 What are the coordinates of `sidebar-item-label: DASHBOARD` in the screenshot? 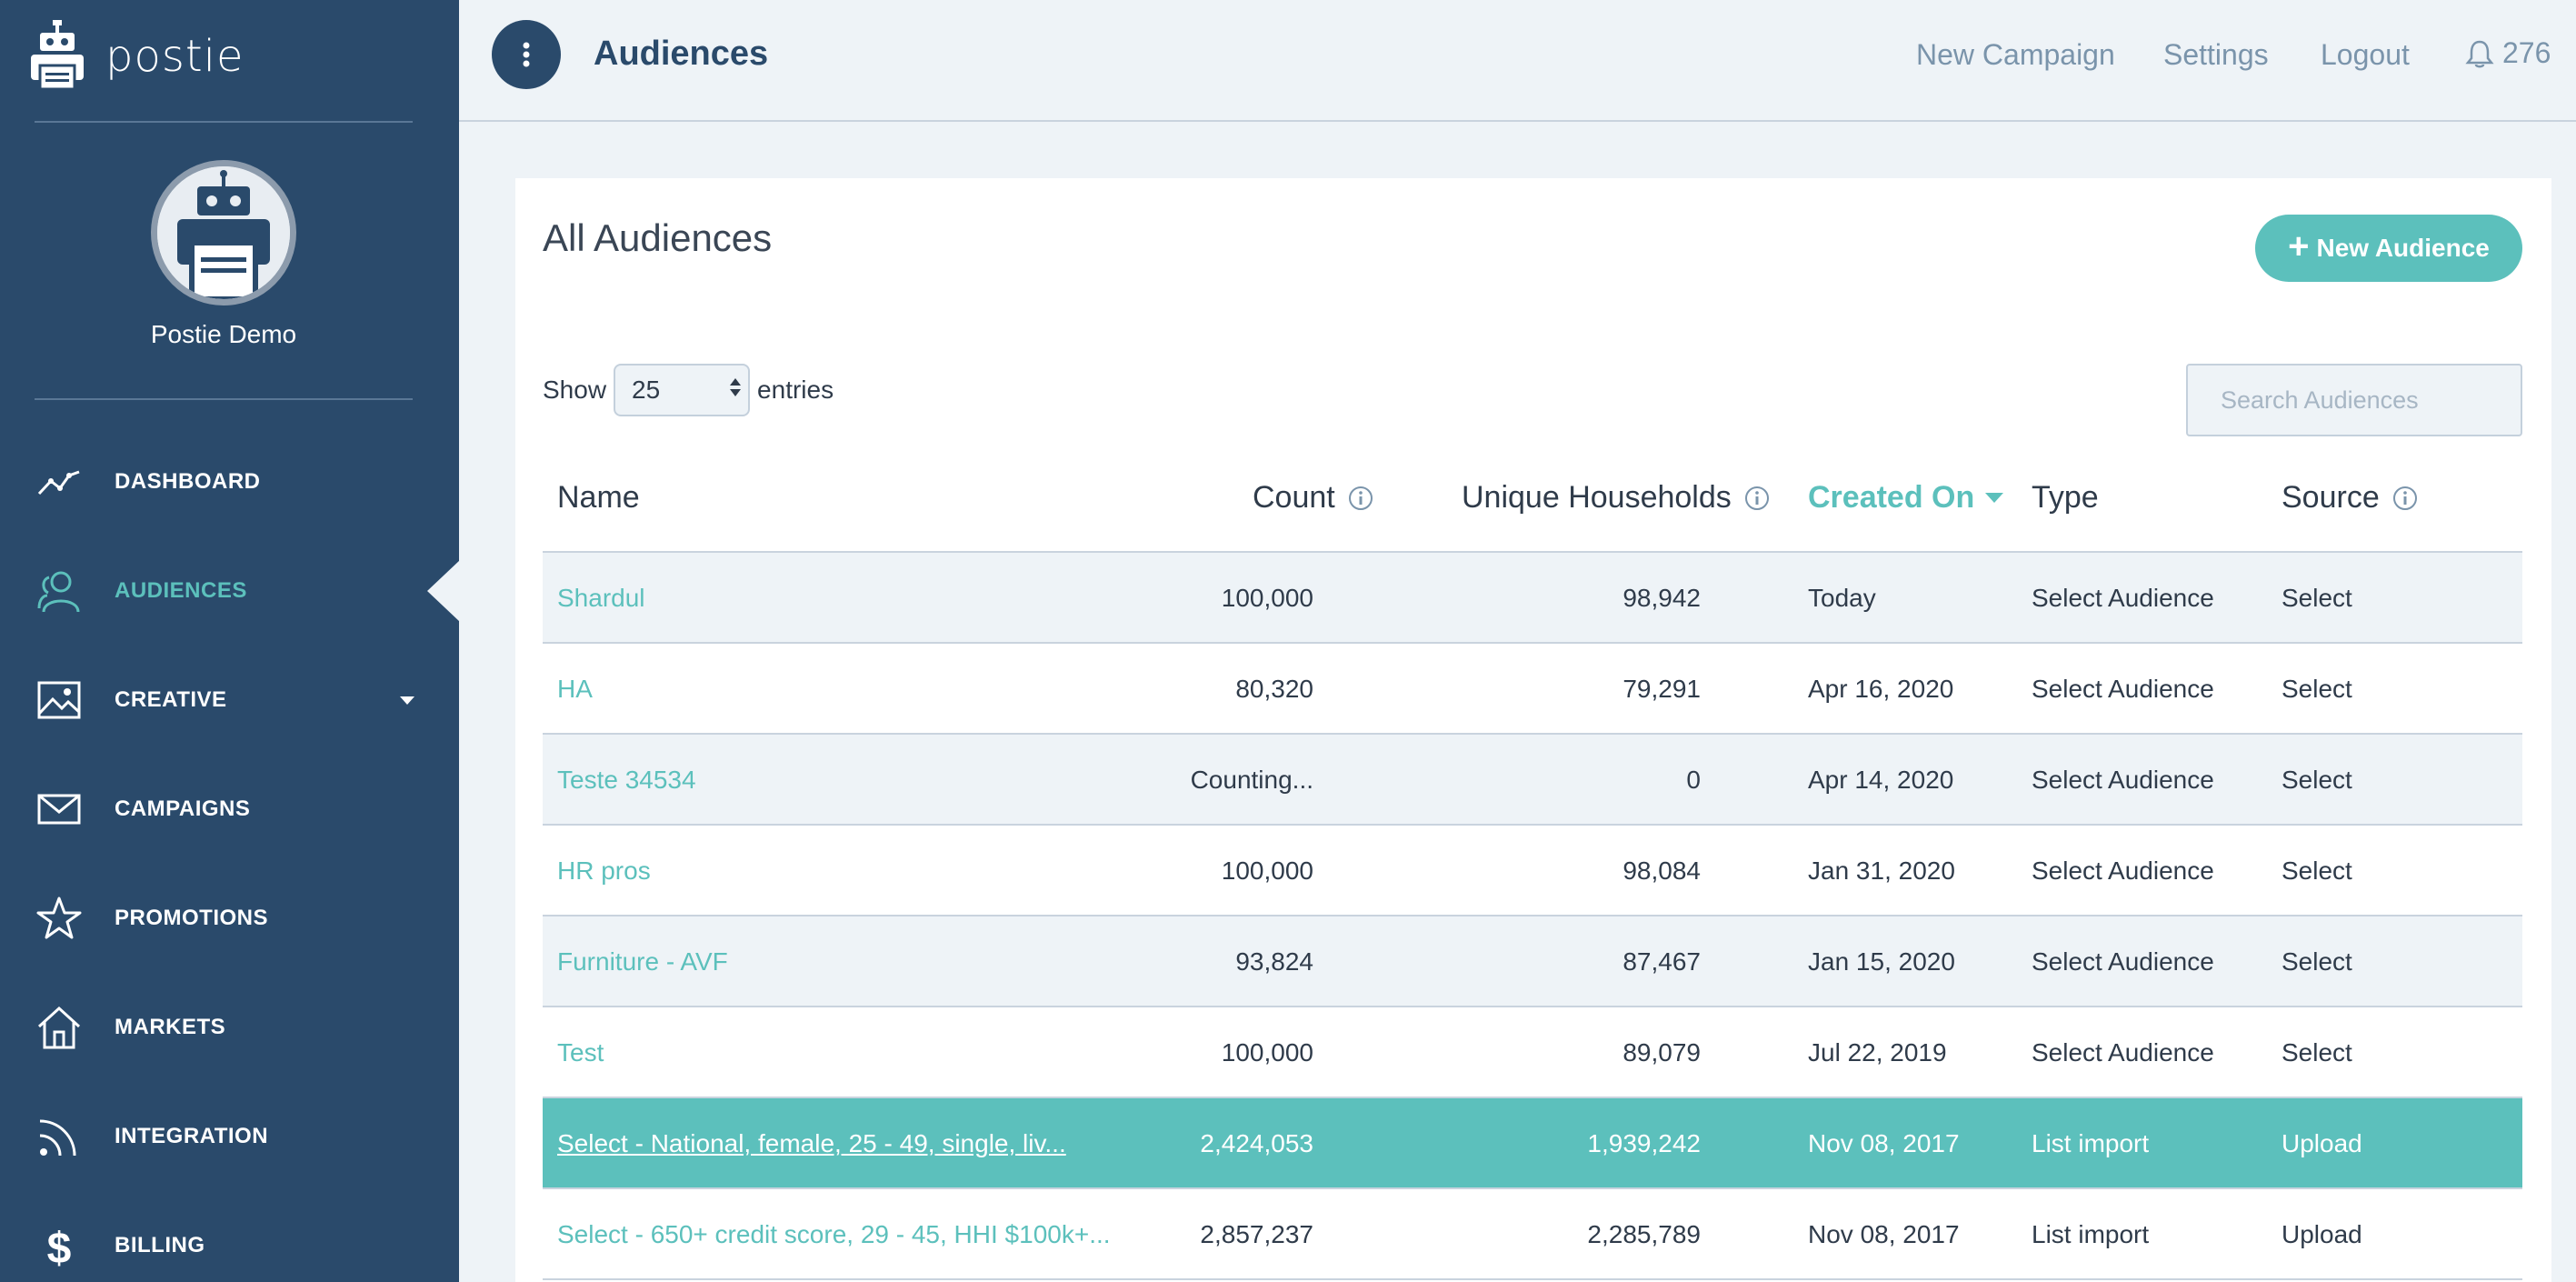 It's located at (188, 481).